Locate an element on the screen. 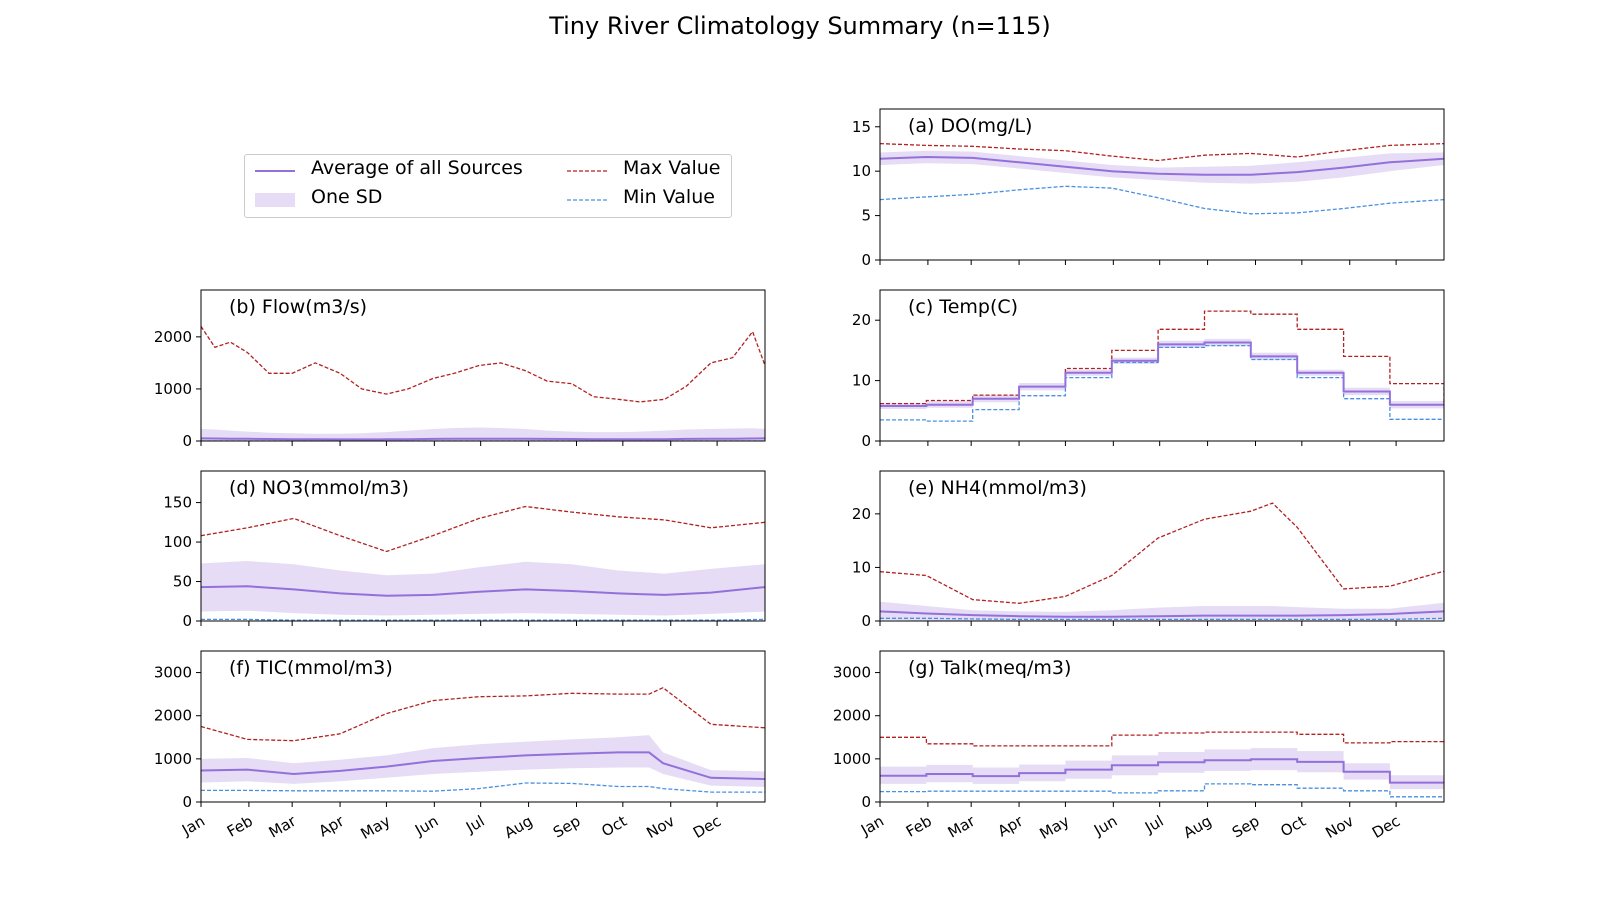 The image size is (1600, 900). subplot-title-do: (a) DO(mg/L) is located at coordinates (970, 126).